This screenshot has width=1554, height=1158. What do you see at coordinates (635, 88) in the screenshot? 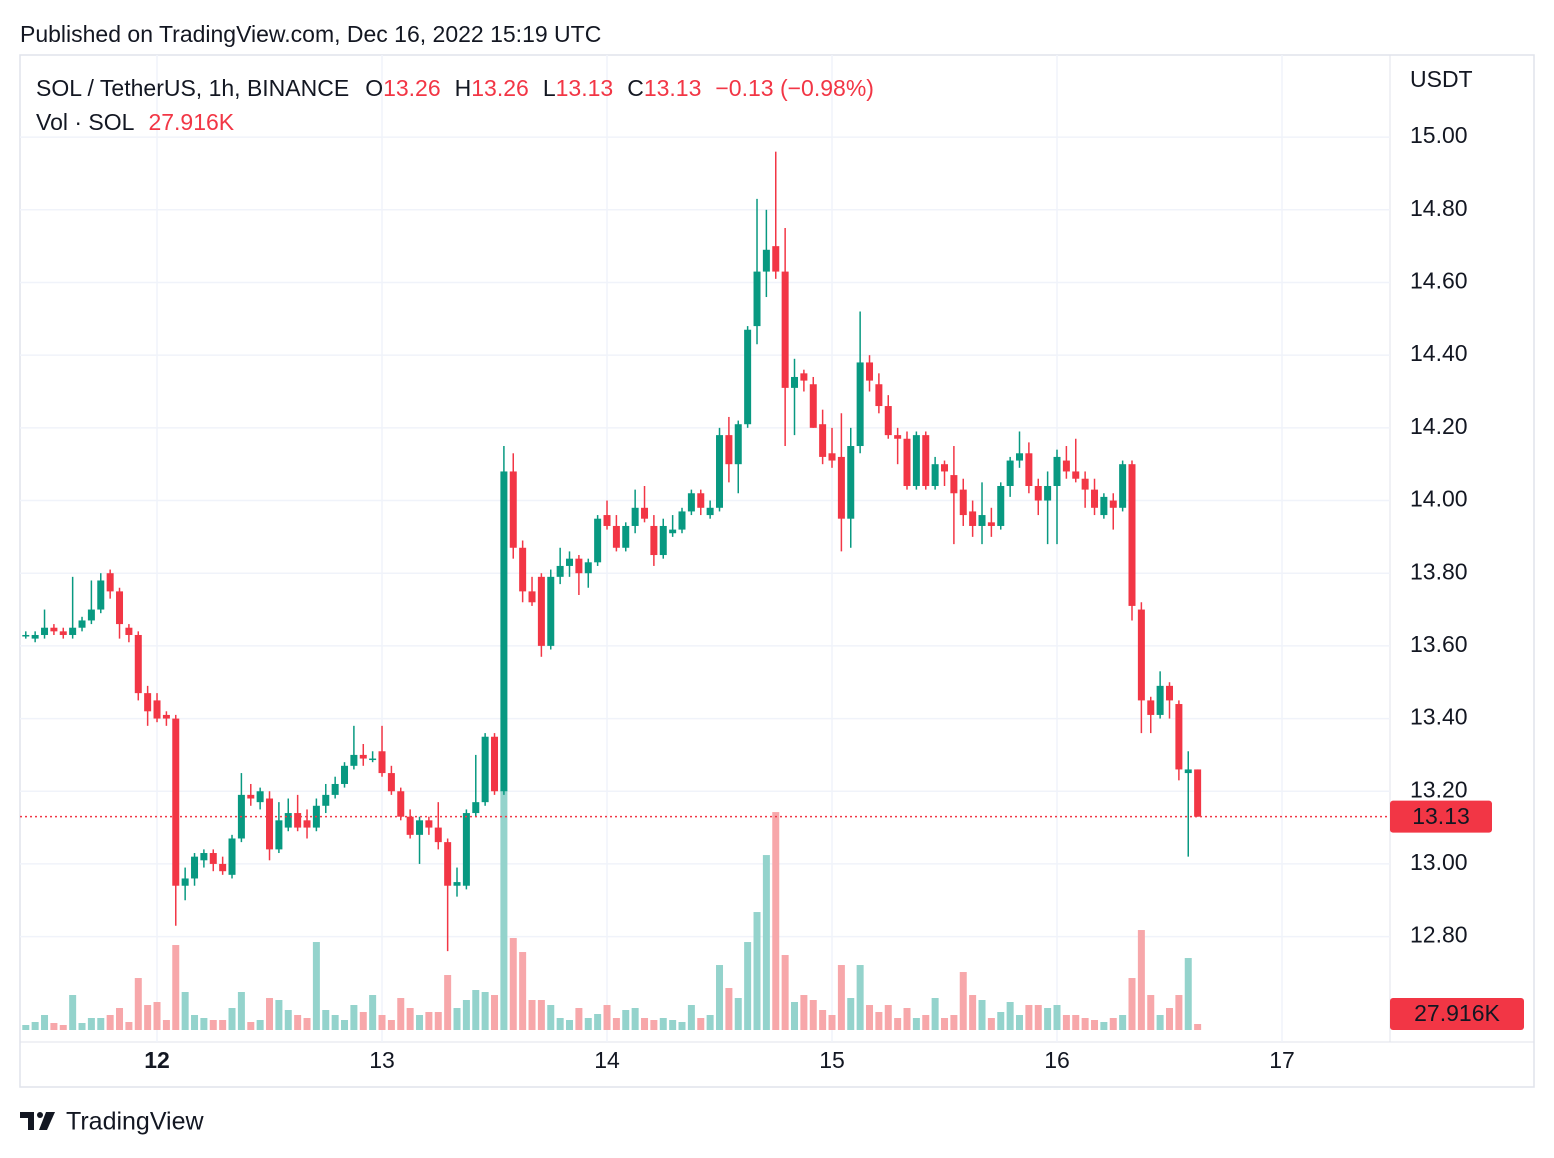
I see `ohlc-label: C` at bounding box center [635, 88].